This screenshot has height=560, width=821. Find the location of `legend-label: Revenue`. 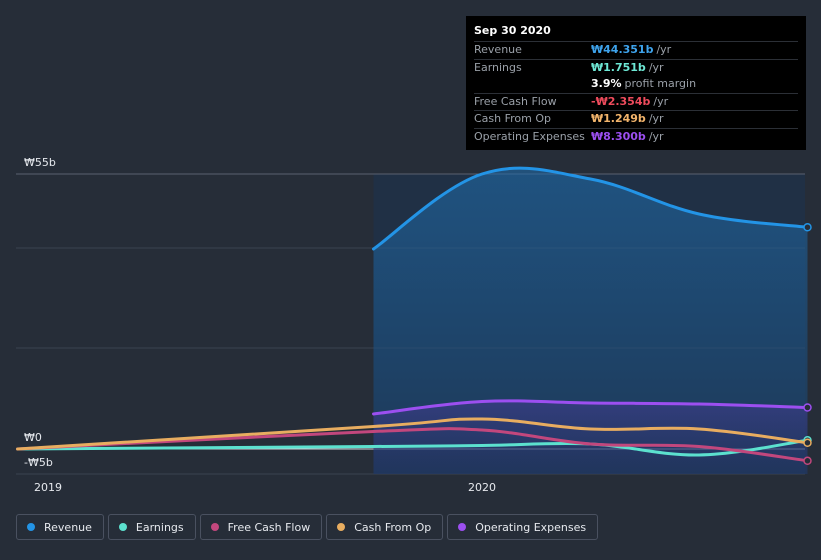

legend-label: Revenue is located at coordinates (68, 527).